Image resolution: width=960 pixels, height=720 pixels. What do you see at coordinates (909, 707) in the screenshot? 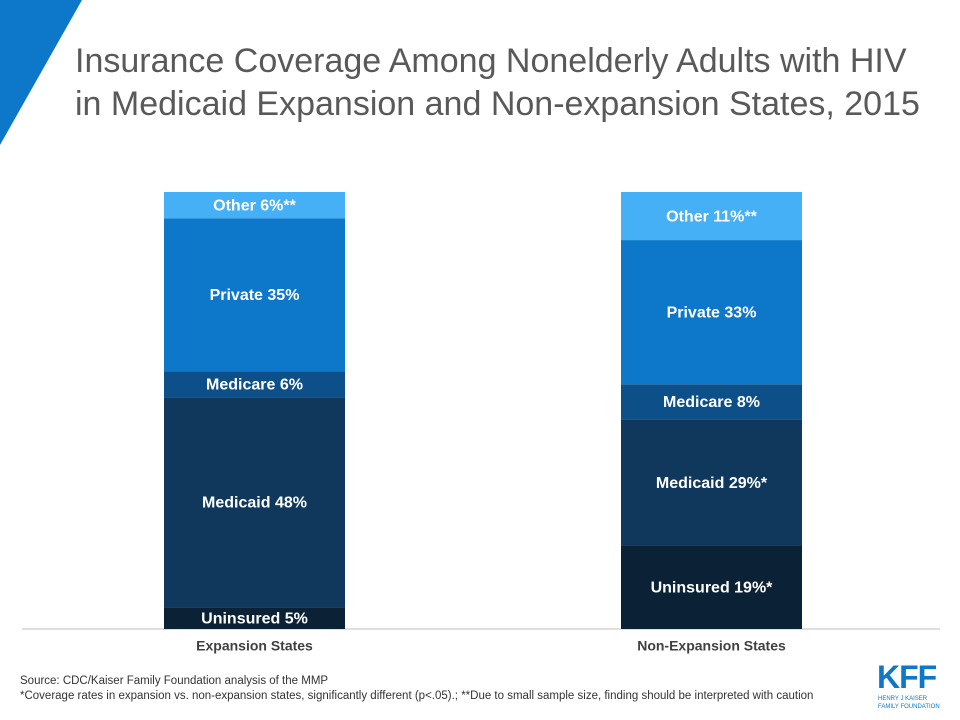
I see `logo-line: FAMILY FOUNDATION` at bounding box center [909, 707].